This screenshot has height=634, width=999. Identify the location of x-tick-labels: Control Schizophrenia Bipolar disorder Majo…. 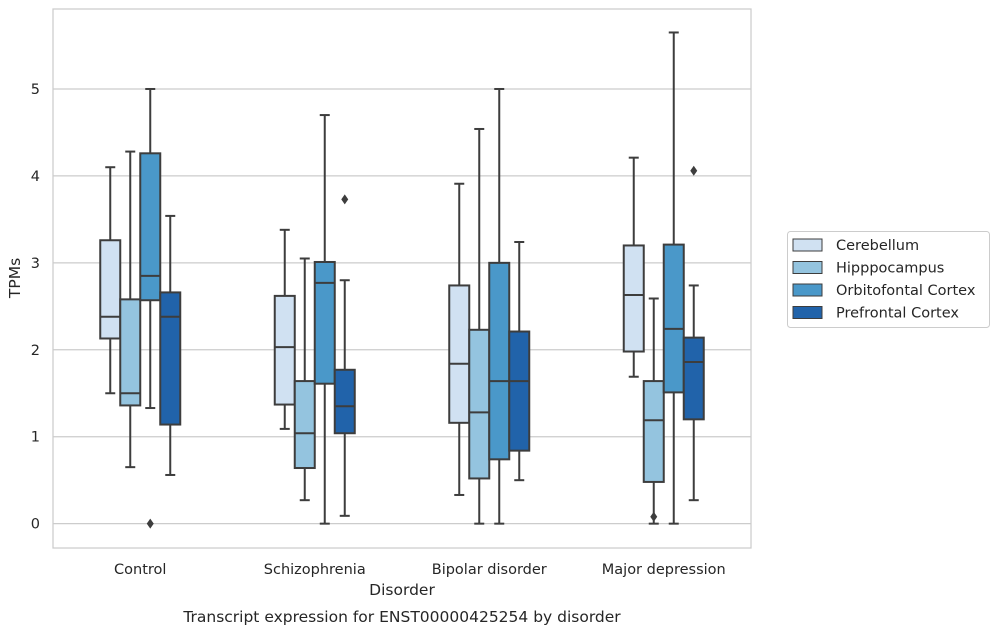
(420, 570).